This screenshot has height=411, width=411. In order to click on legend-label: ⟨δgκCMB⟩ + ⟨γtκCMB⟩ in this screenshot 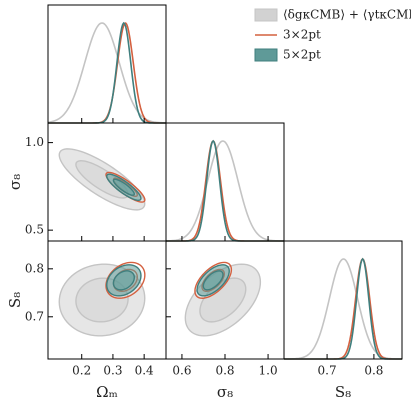, I will do `click(347, 15)`.